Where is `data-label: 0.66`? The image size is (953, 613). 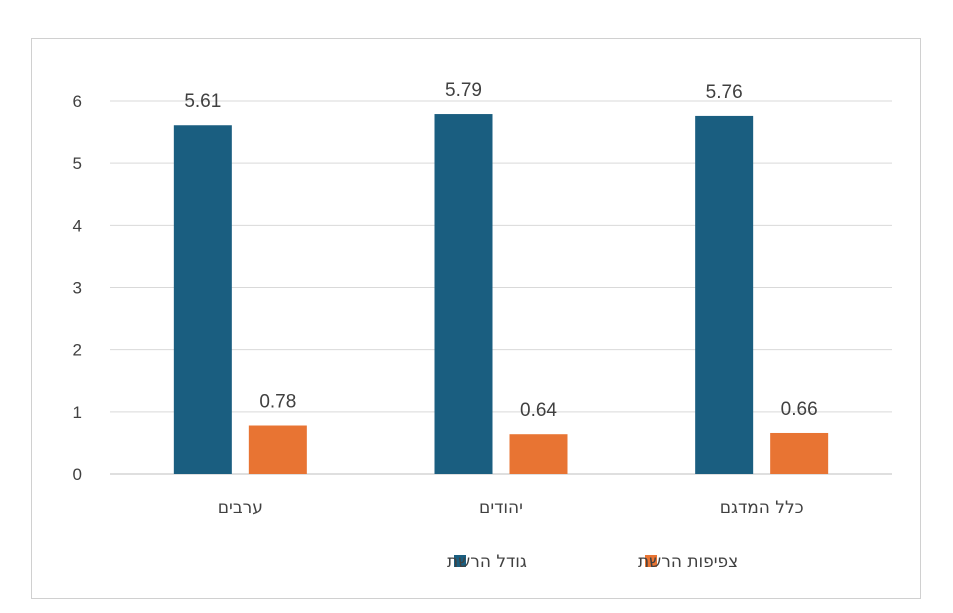 data-label: 0.66 is located at coordinates (799, 409).